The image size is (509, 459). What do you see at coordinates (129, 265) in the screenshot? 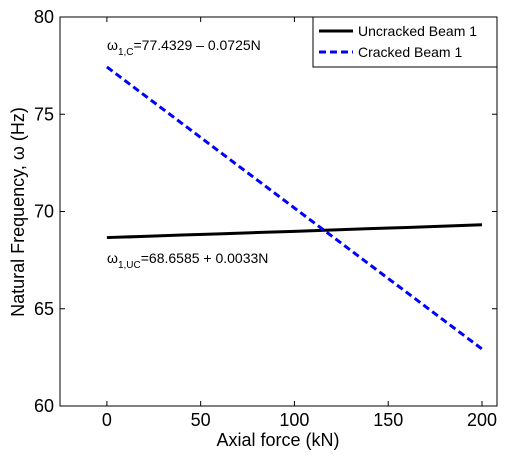
I see `annotation-subscript: 1,UC` at bounding box center [129, 265].